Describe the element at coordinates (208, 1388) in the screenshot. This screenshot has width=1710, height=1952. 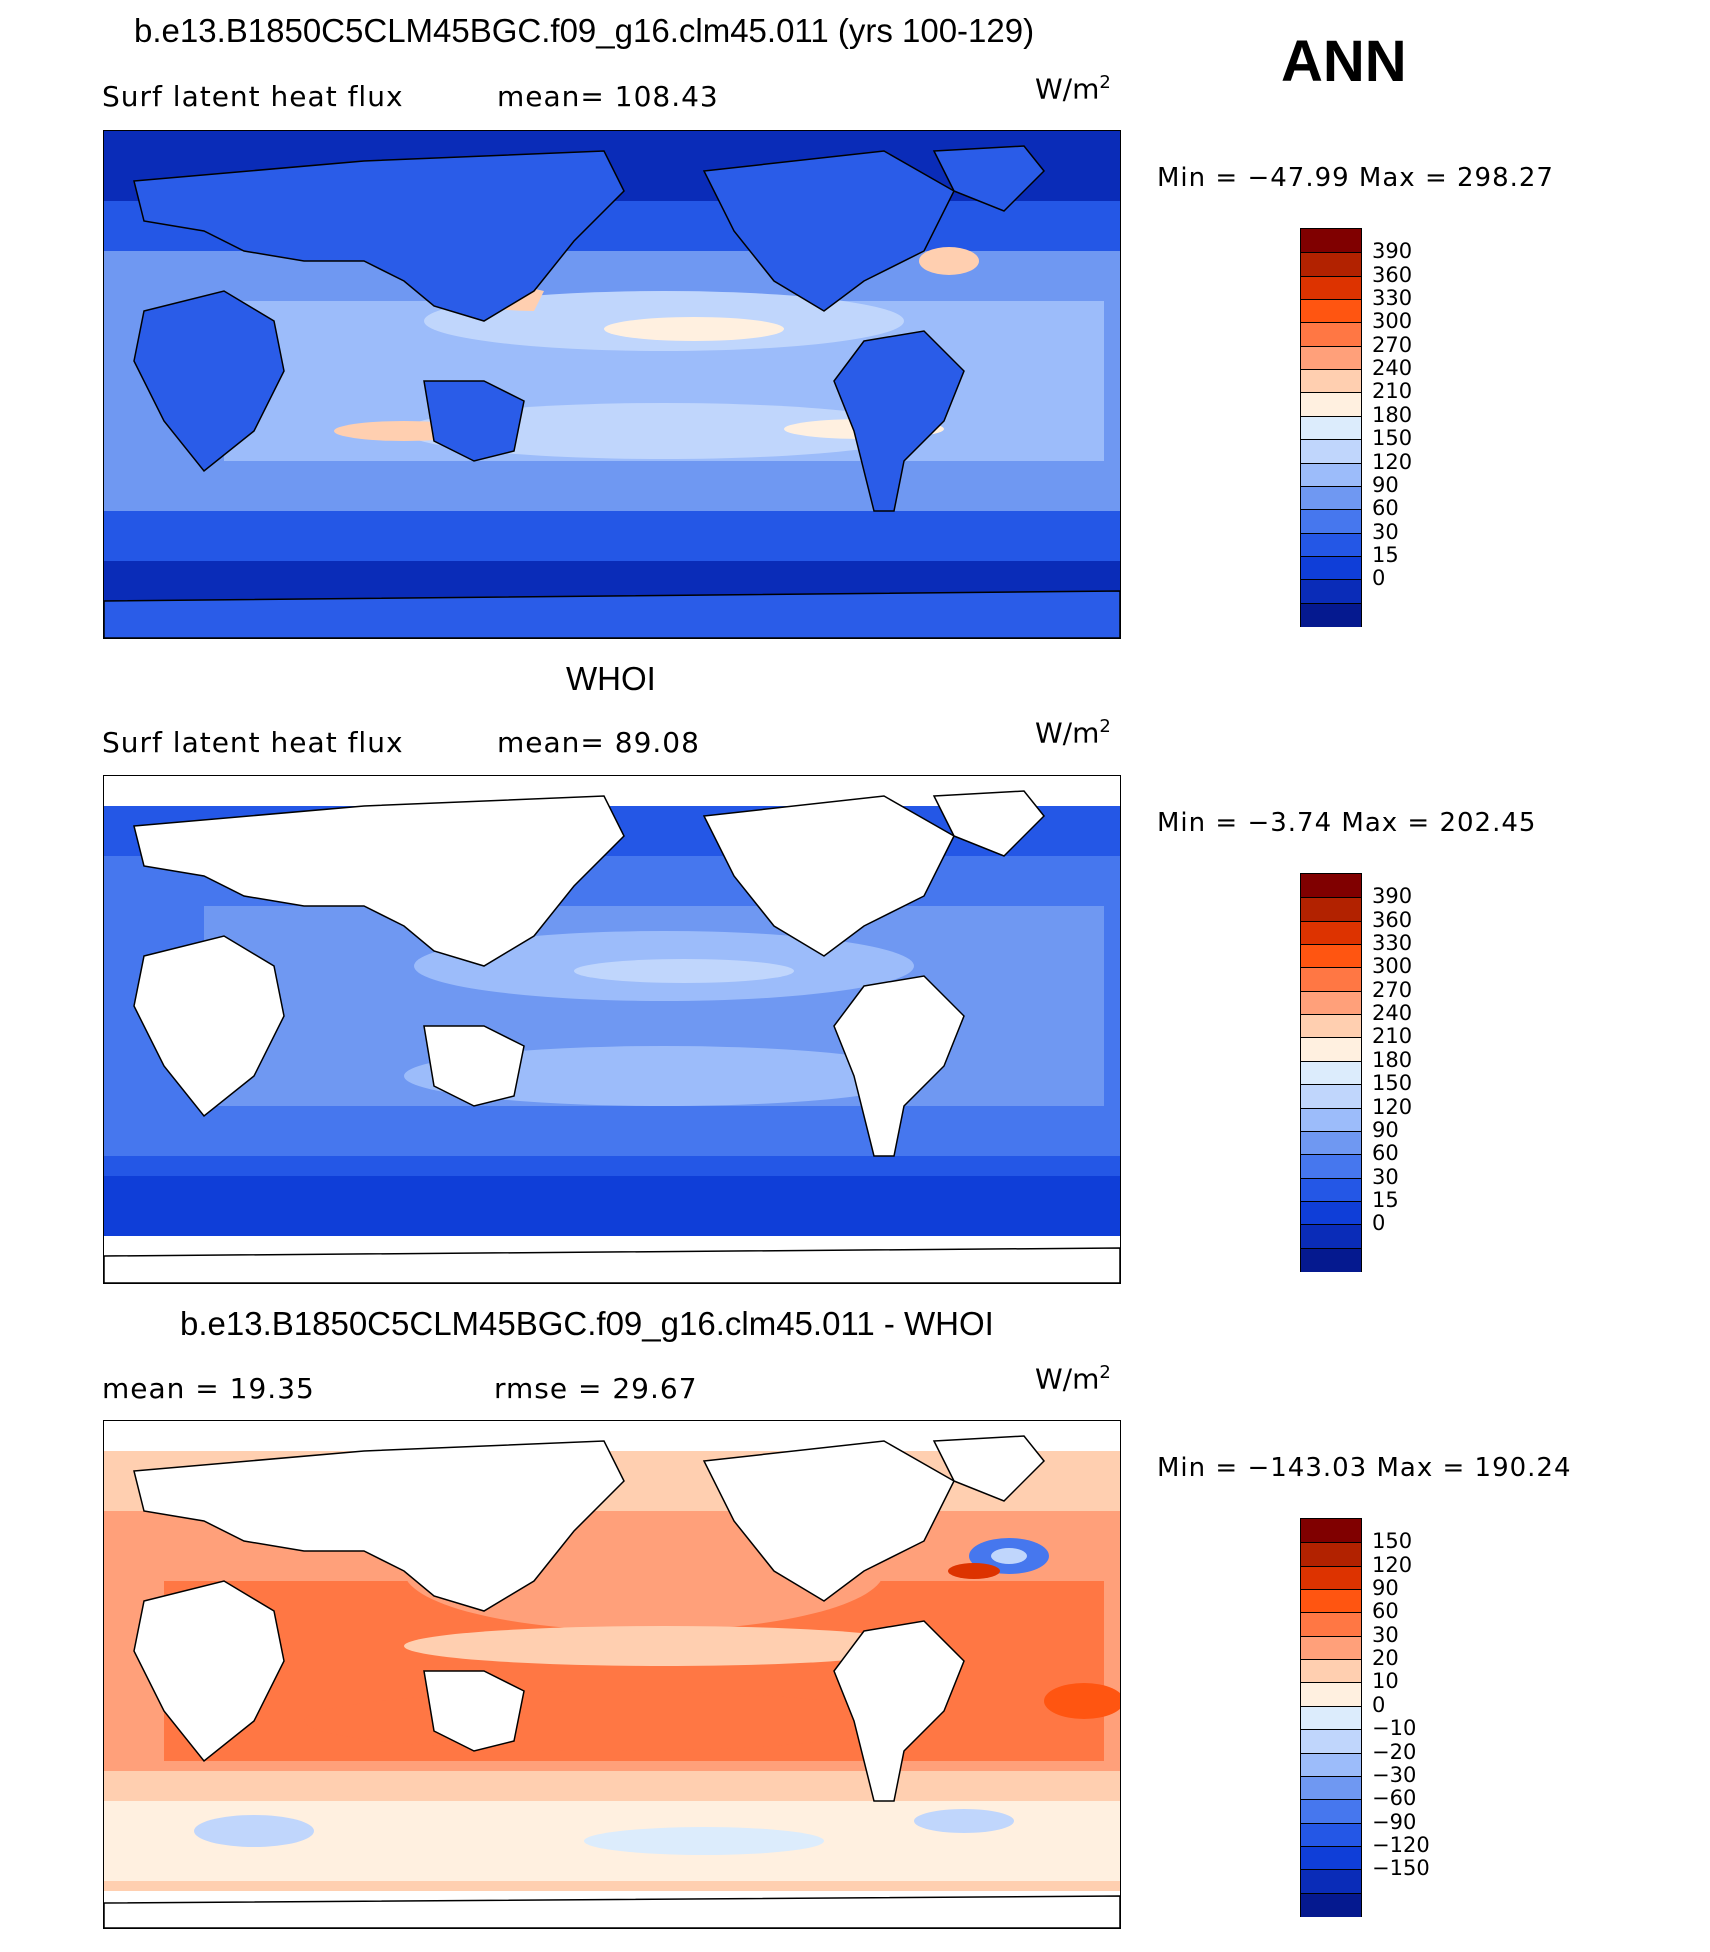
I see `panel-diff-mean-label: mean = 19.35` at that location.